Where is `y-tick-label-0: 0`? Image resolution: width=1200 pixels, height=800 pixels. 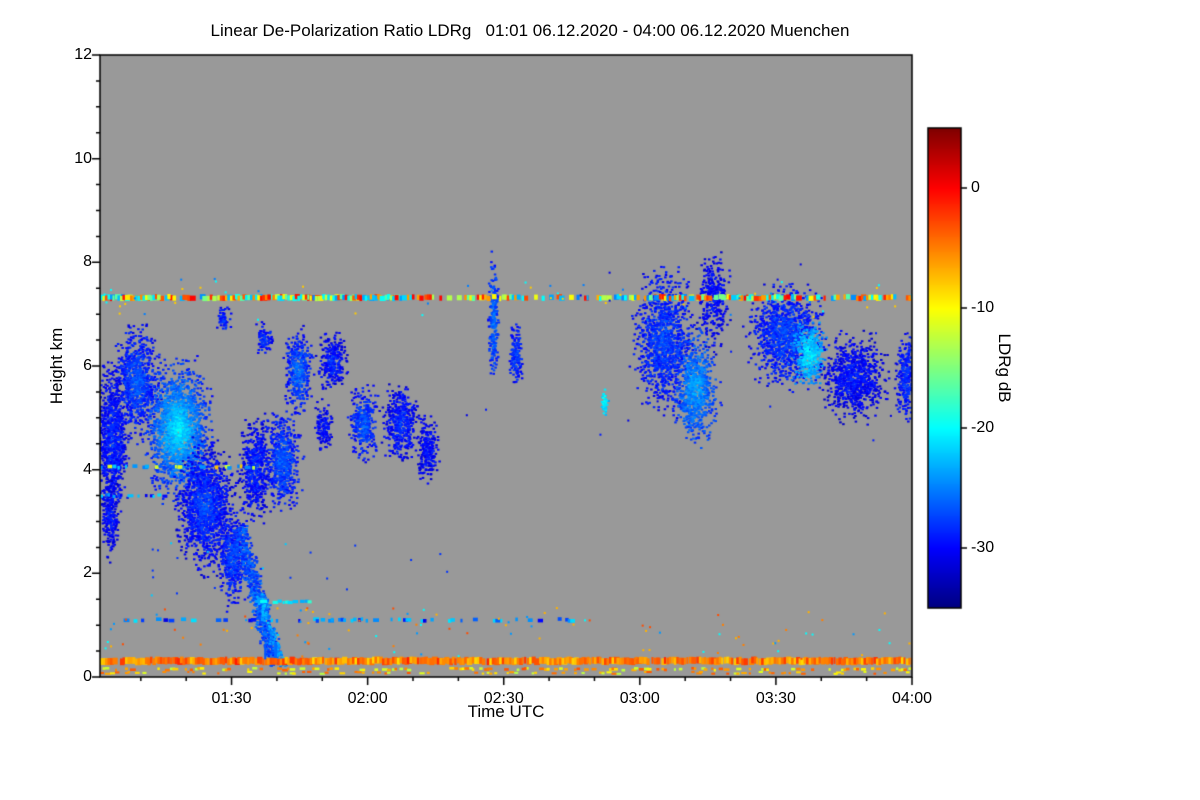 y-tick-label-0: 0 is located at coordinates (87, 676).